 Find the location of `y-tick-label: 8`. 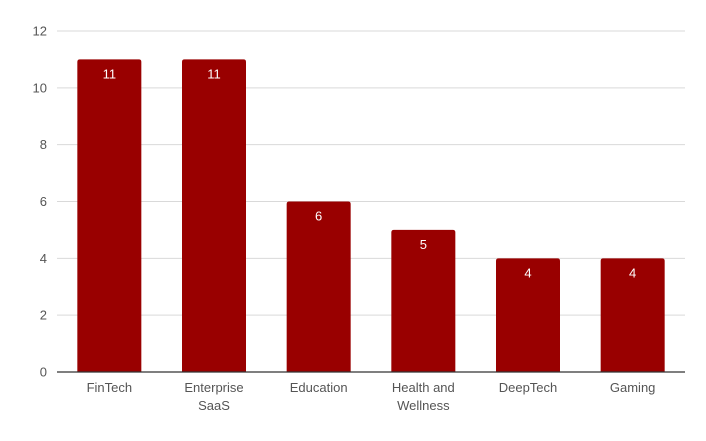

y-tick-label: 8 is located at coordinates (43, 144).